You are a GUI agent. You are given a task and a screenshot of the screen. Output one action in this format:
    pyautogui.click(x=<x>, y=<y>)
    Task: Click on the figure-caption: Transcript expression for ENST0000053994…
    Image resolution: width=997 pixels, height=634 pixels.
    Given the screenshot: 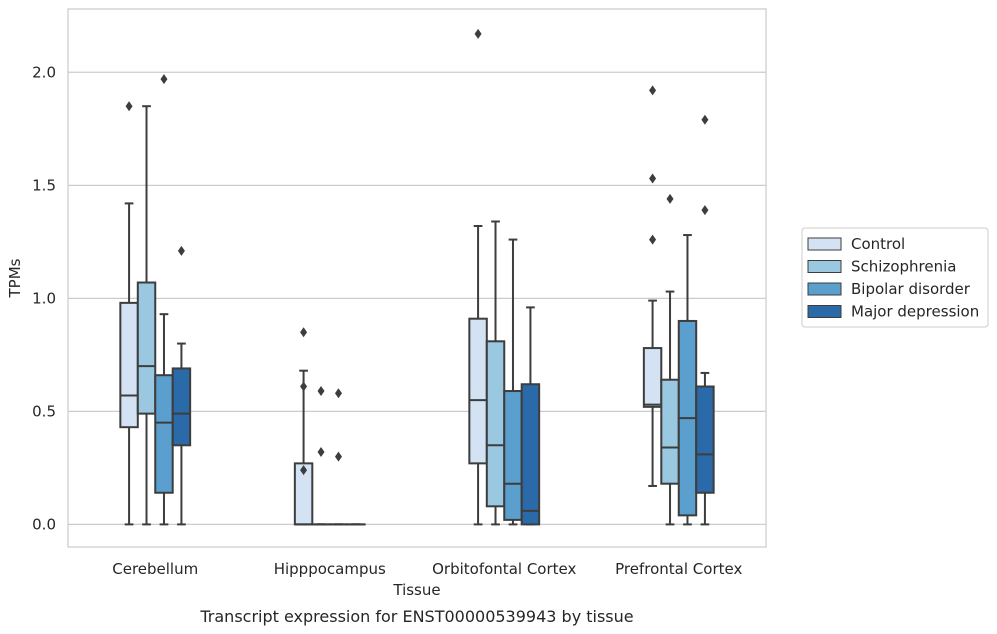 What is the action you would take?
    pyautogui.click(x=416, y=616)
    